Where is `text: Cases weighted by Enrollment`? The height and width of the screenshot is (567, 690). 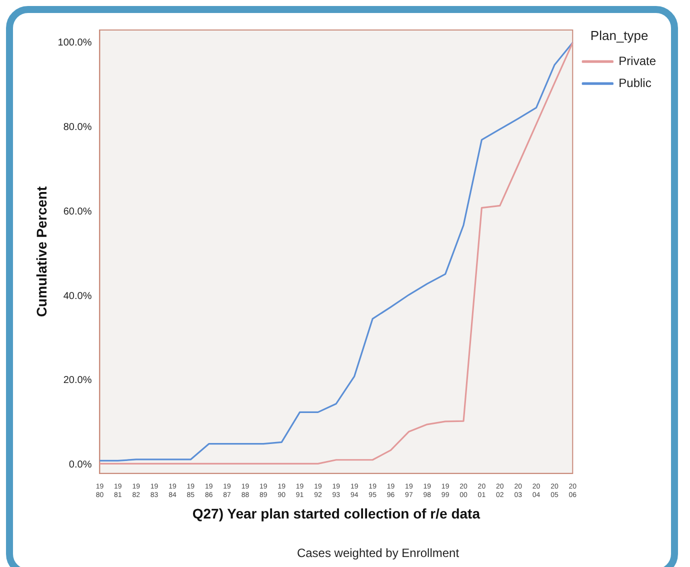 text: Cases weighted by Enrollment is located at coordinates (378, 553).